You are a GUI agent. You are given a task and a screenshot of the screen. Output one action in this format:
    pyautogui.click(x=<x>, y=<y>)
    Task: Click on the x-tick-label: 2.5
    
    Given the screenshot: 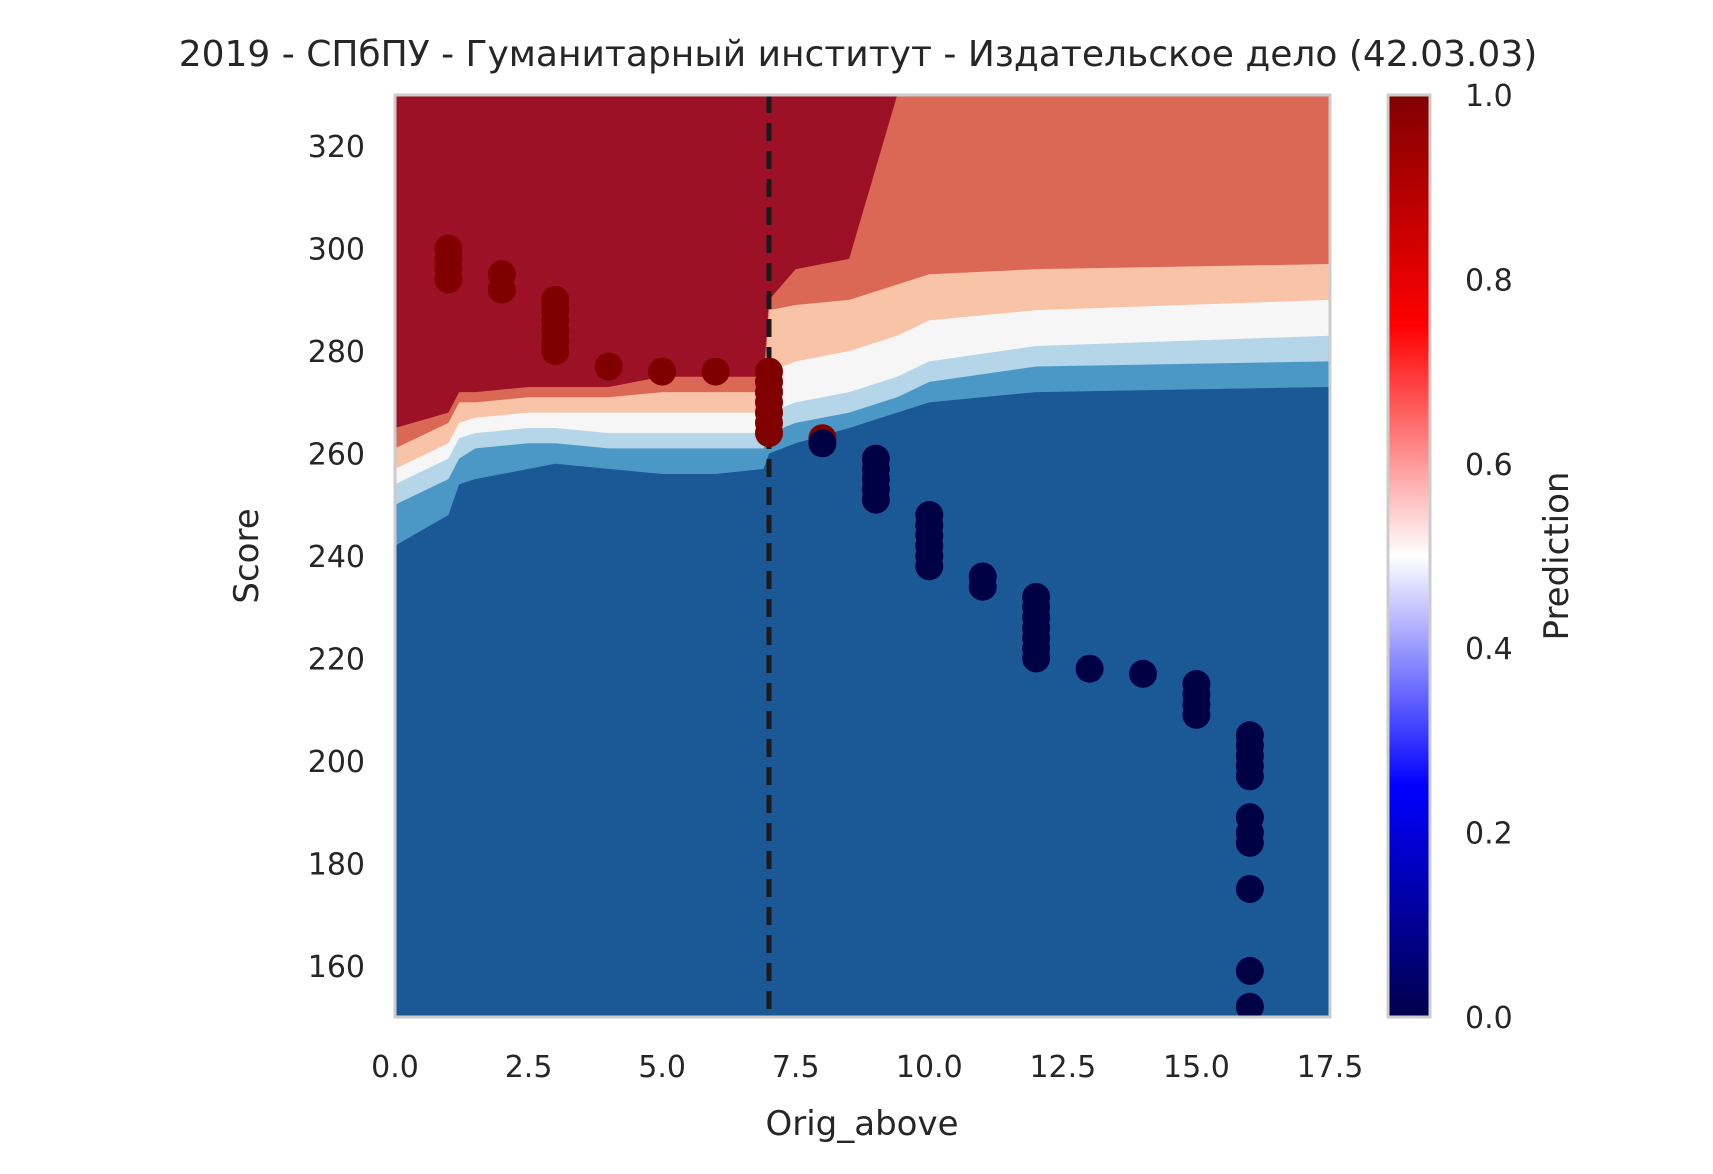 What is the action you would take?
    pyautogui.click(x=529, y=1067)
    